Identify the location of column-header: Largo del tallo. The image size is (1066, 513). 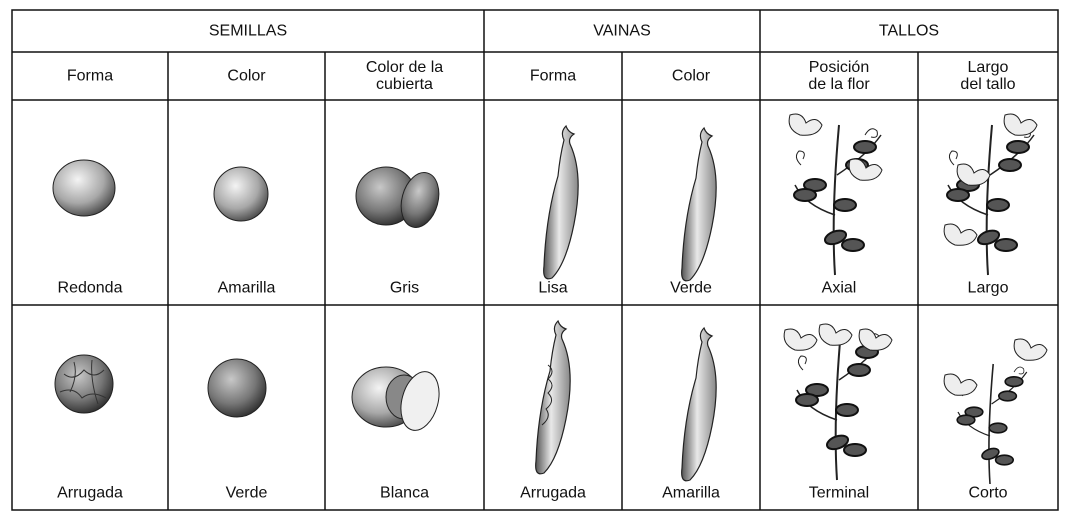
(988, 76).